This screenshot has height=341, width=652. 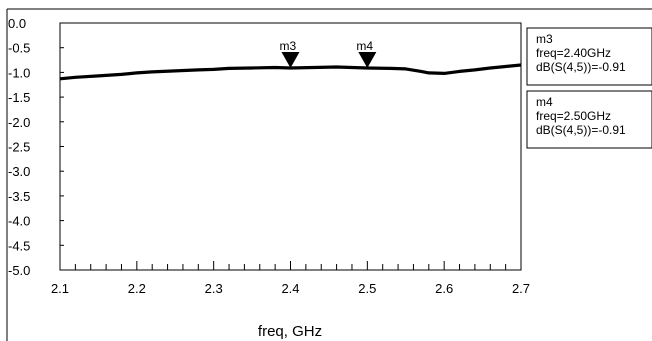 What do you see at coordinates (137, 288) in the screenshot?
I see `x-tick-label: 2.2` at bounding box center [137, 288].